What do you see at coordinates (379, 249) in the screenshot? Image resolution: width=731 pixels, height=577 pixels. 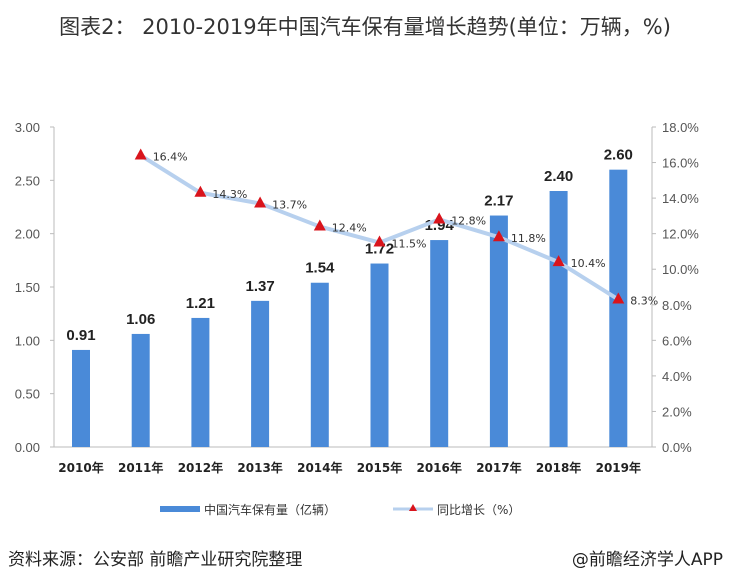 I see `bar-value-label: 1.72` at bounding box center [379, 249].